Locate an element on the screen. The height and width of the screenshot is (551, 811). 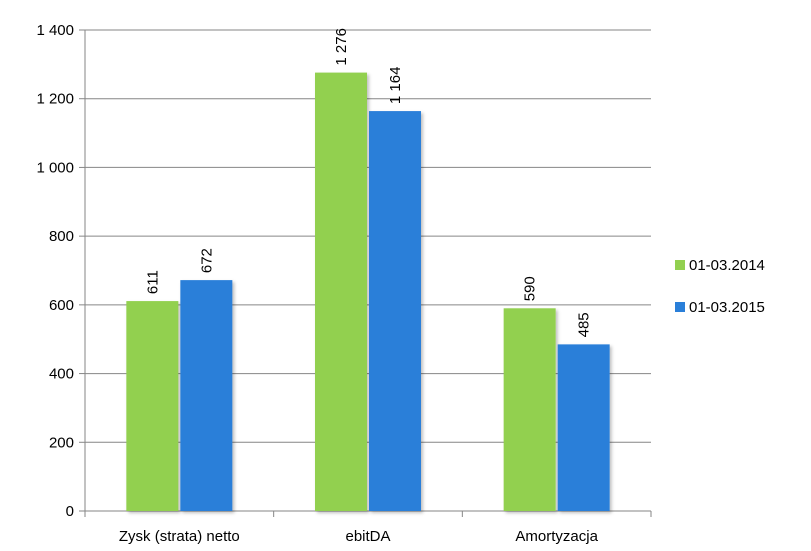
data-label: 672 is located at coordinates (206, 260).